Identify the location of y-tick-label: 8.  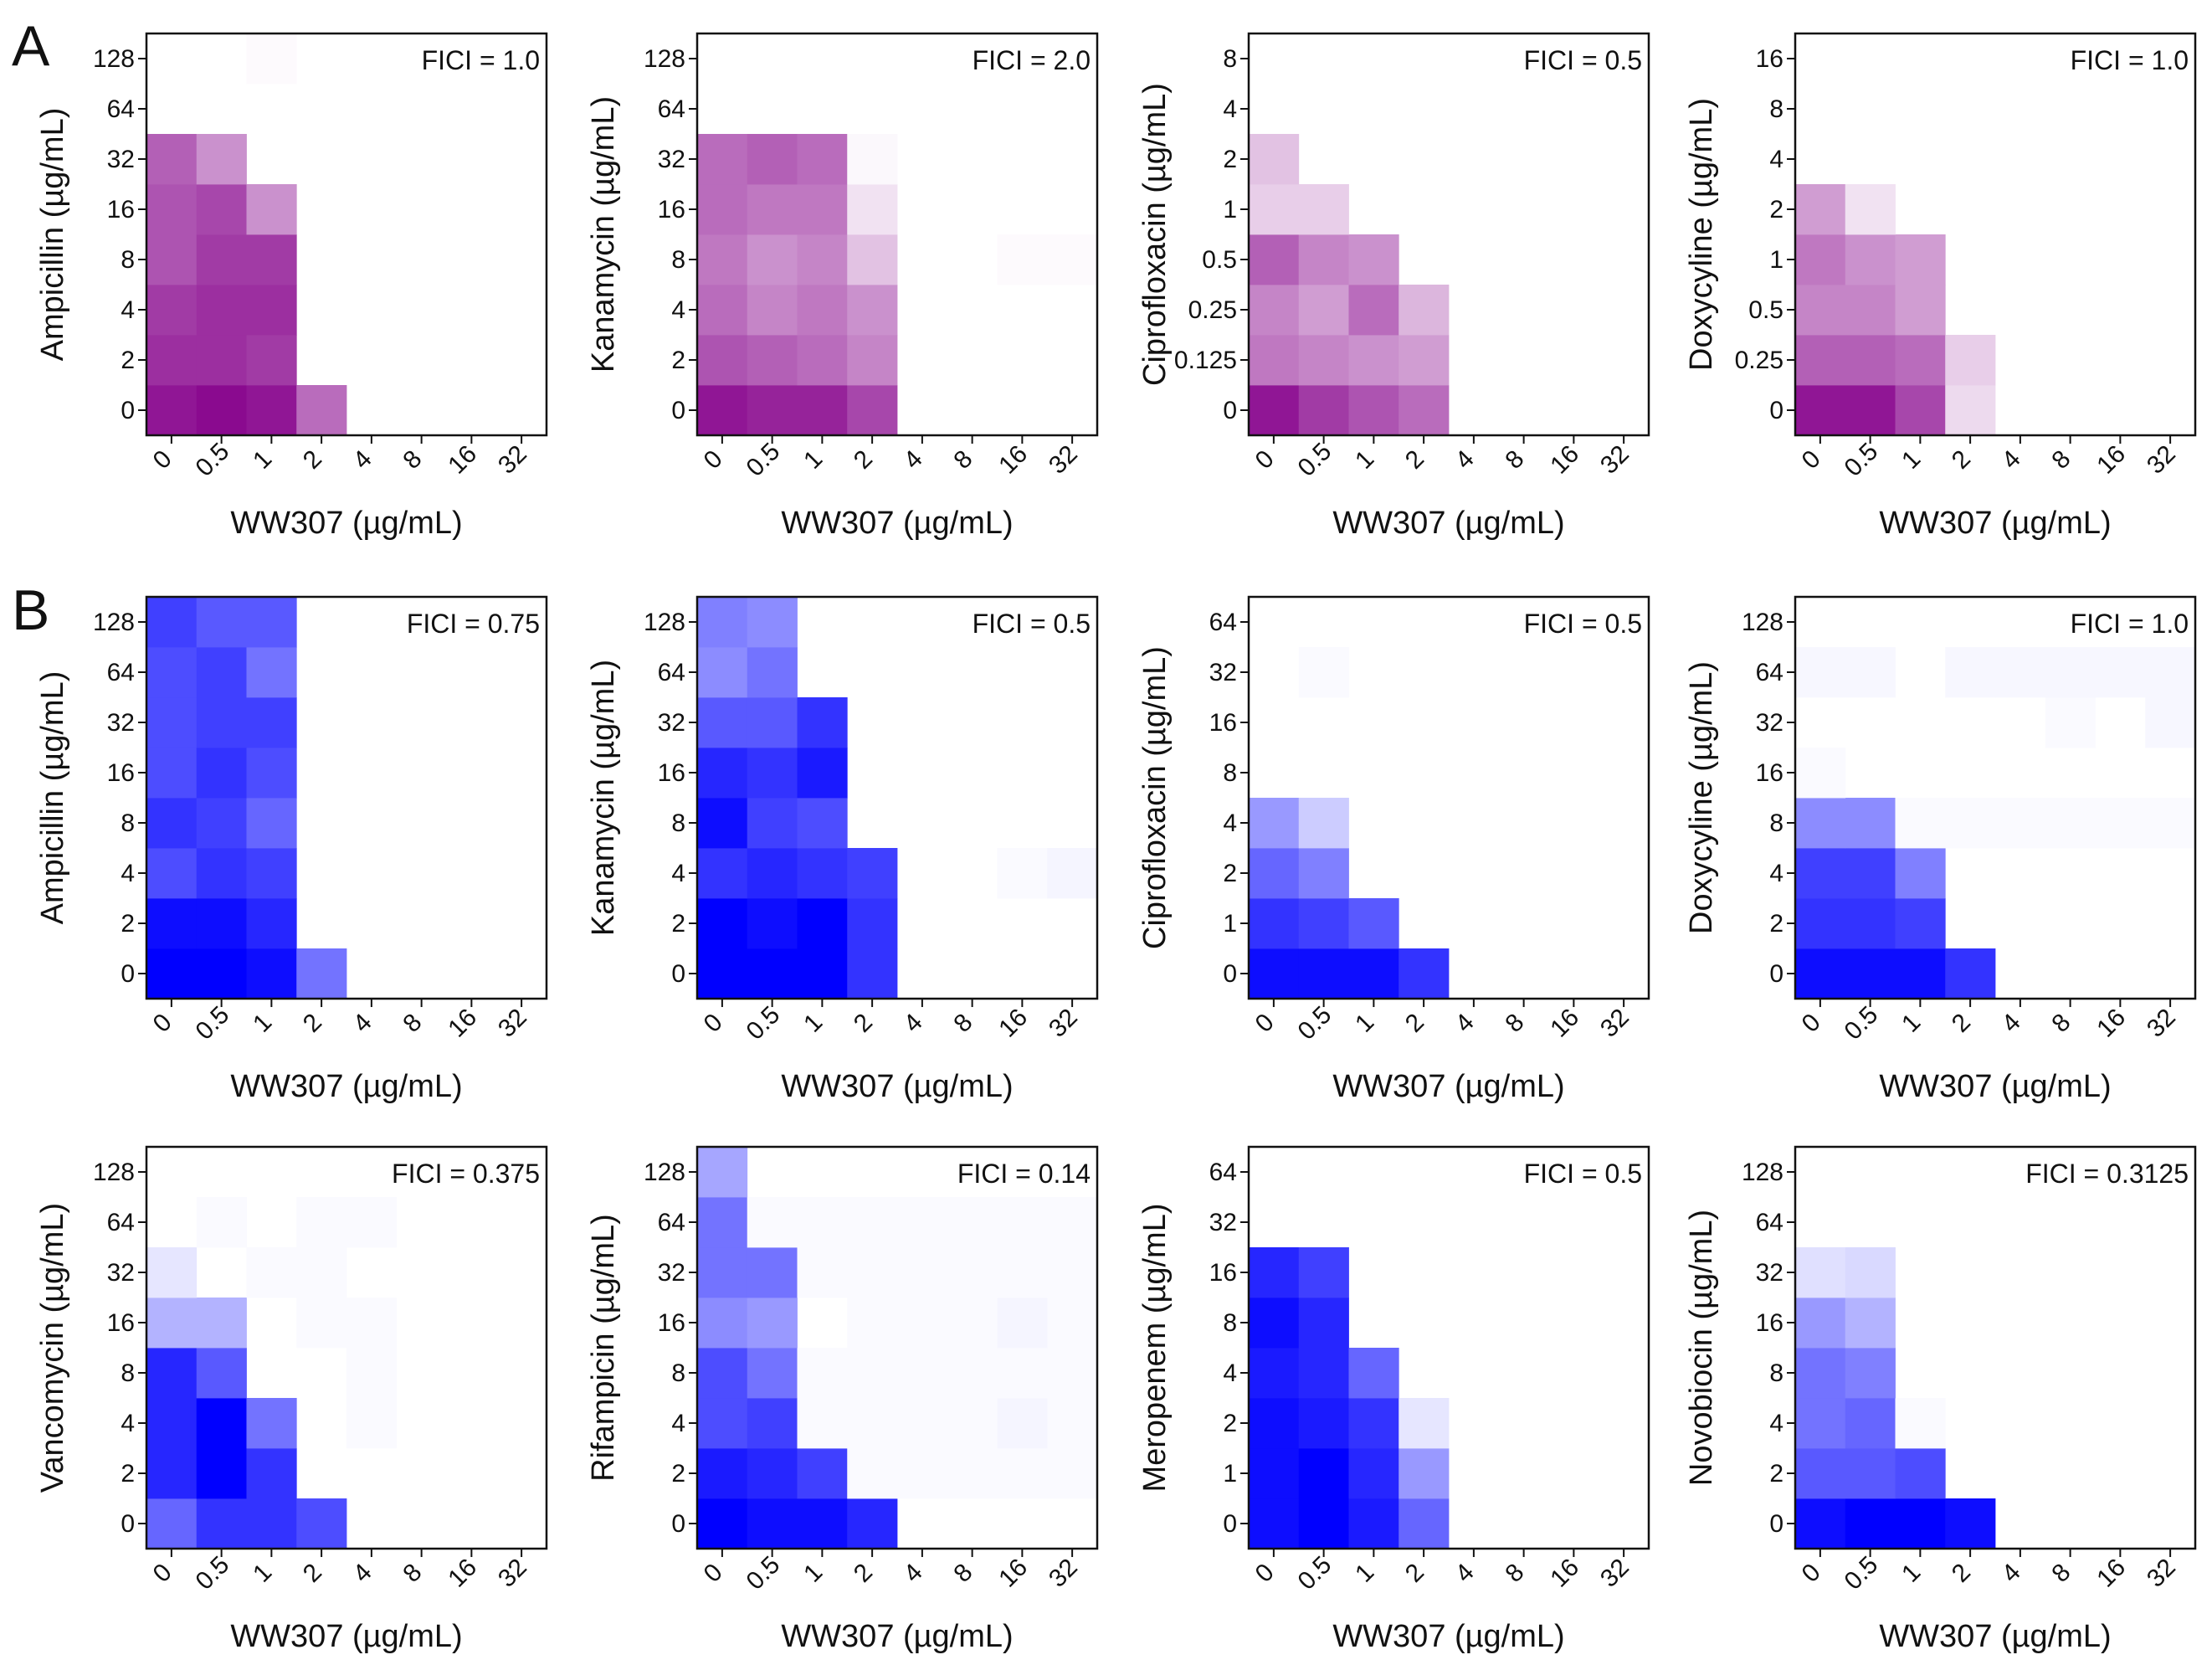
(1776, 823).